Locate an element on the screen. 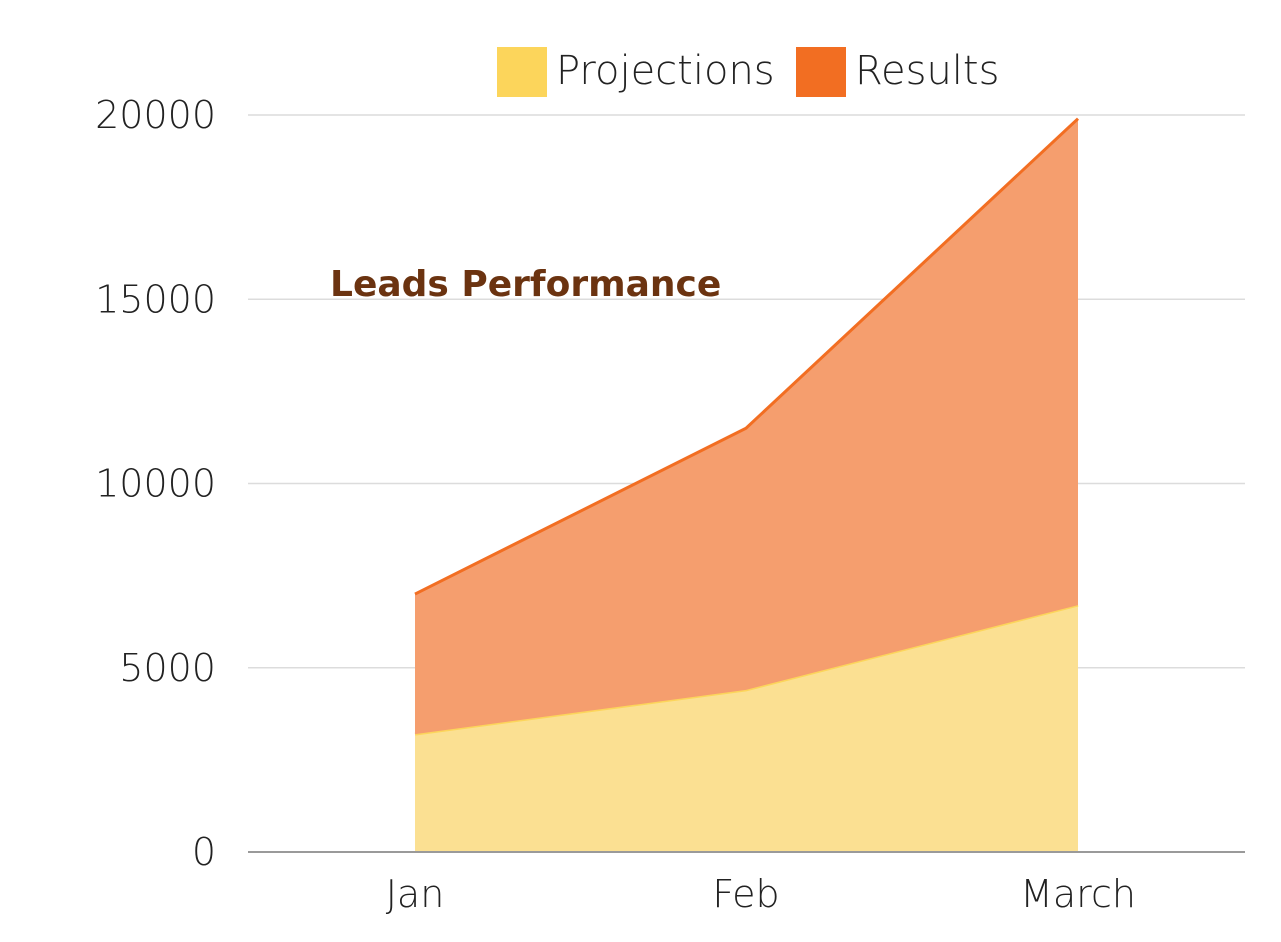 The width and height of the screenshot is (1281, 942). x-tick-label: Jan is located at coordinates (415, 894).